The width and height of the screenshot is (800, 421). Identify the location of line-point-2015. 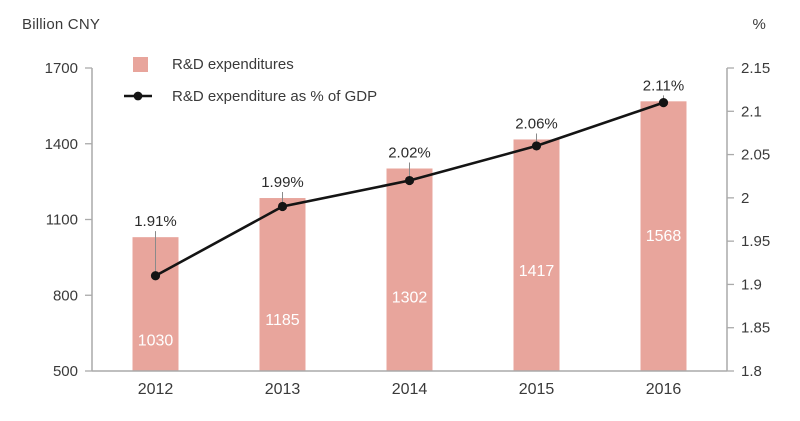
(536, 146).